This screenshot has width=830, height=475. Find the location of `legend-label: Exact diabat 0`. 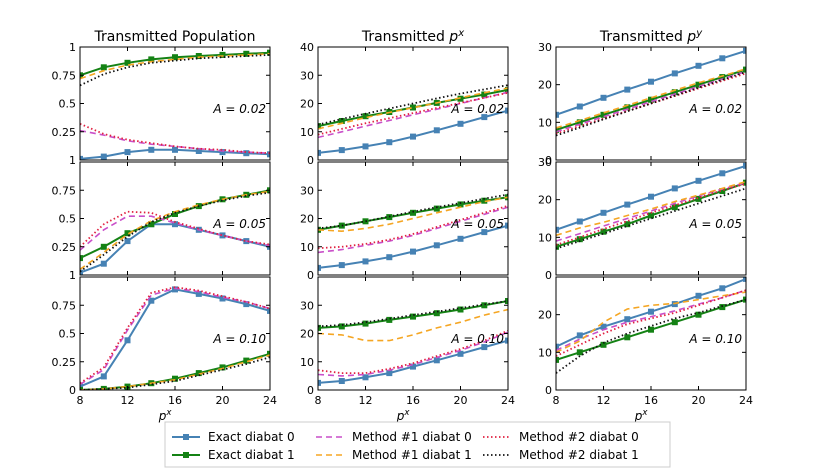

legend-label: Exact diabat 0 is located at coordinates (251, 437).